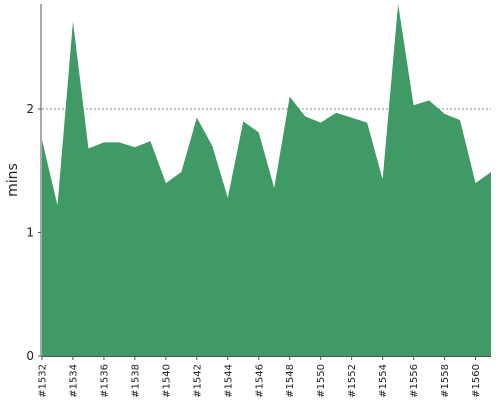 Image resolution: width=500 pixels, height=400 pixels. I want to click on y-axis-label: mins, so click(13, 180).